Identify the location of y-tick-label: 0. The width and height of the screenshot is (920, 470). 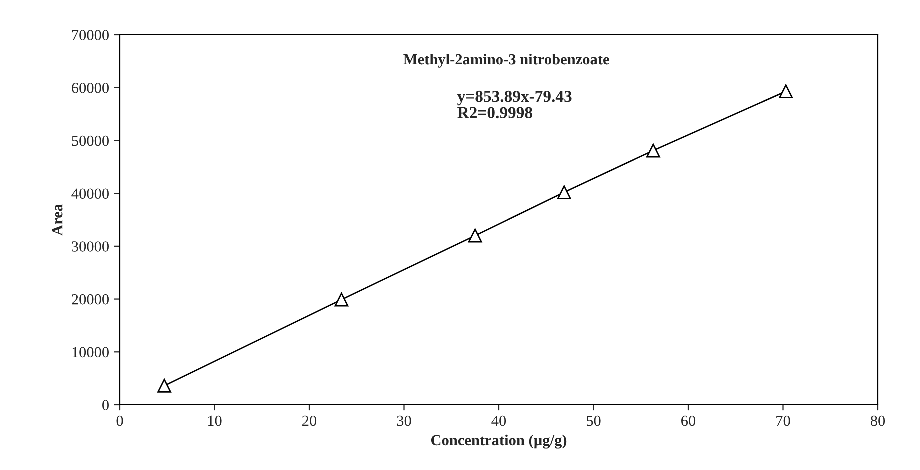
(105, 405).